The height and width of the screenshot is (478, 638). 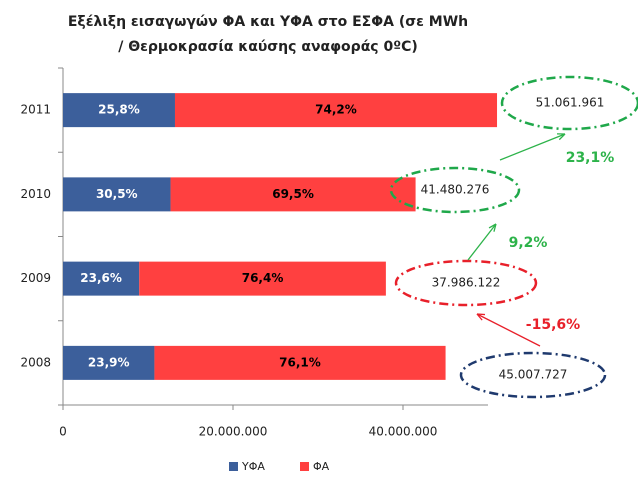 I want to click on y-tick-label: 2010, so click(x=35, y=194).